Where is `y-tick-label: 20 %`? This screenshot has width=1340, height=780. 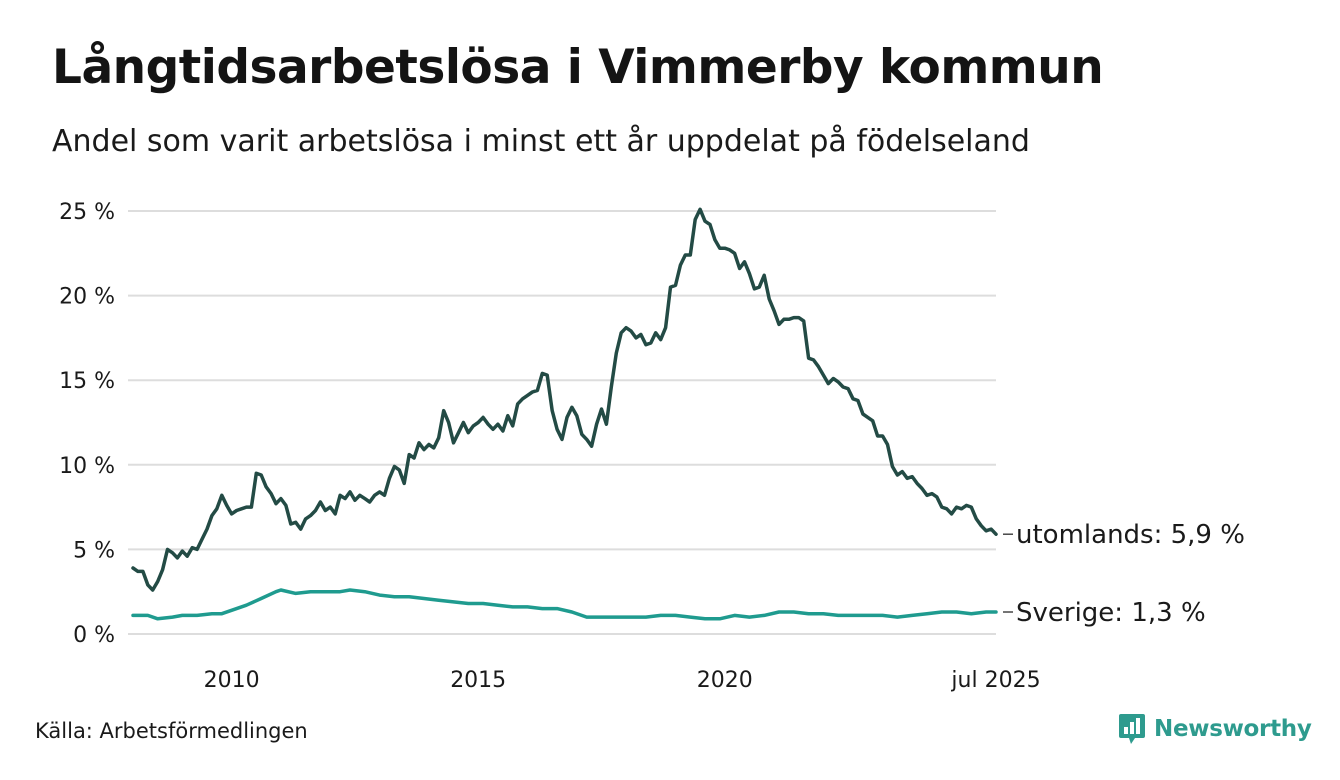 y-tick-label: 20 % is located at coordinates (87, 297).